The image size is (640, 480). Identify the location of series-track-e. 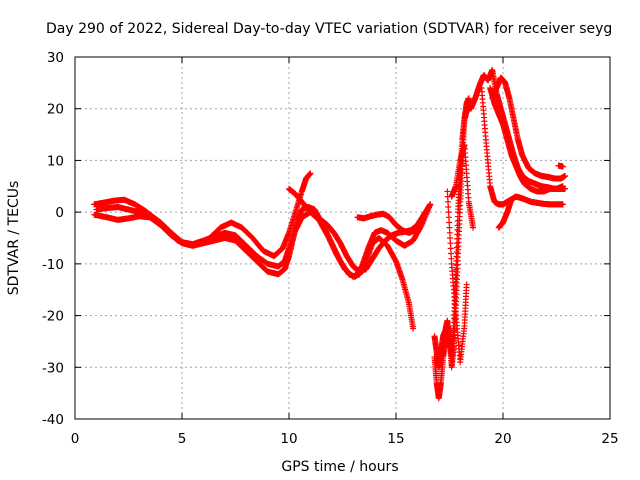
(389, 223).